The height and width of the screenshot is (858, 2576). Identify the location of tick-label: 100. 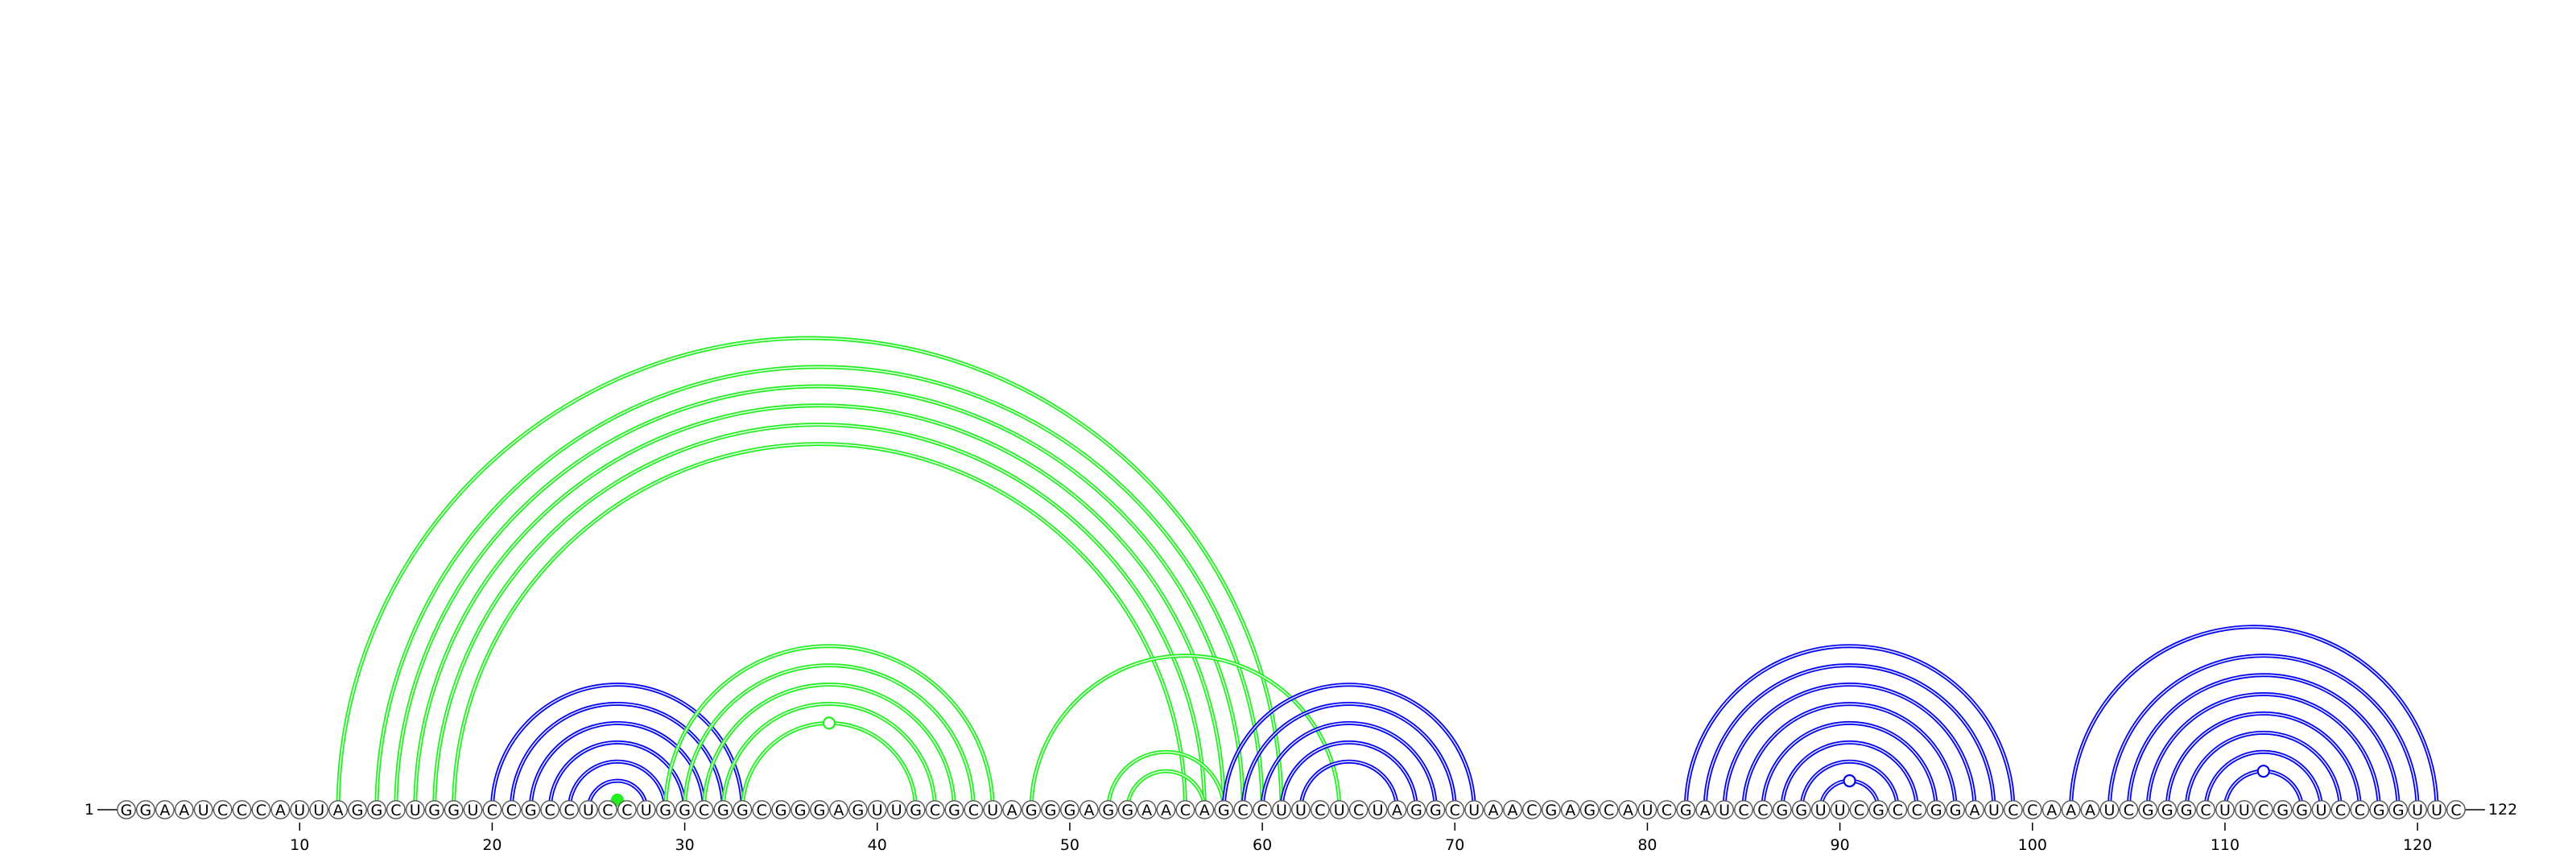
(2032, 845).